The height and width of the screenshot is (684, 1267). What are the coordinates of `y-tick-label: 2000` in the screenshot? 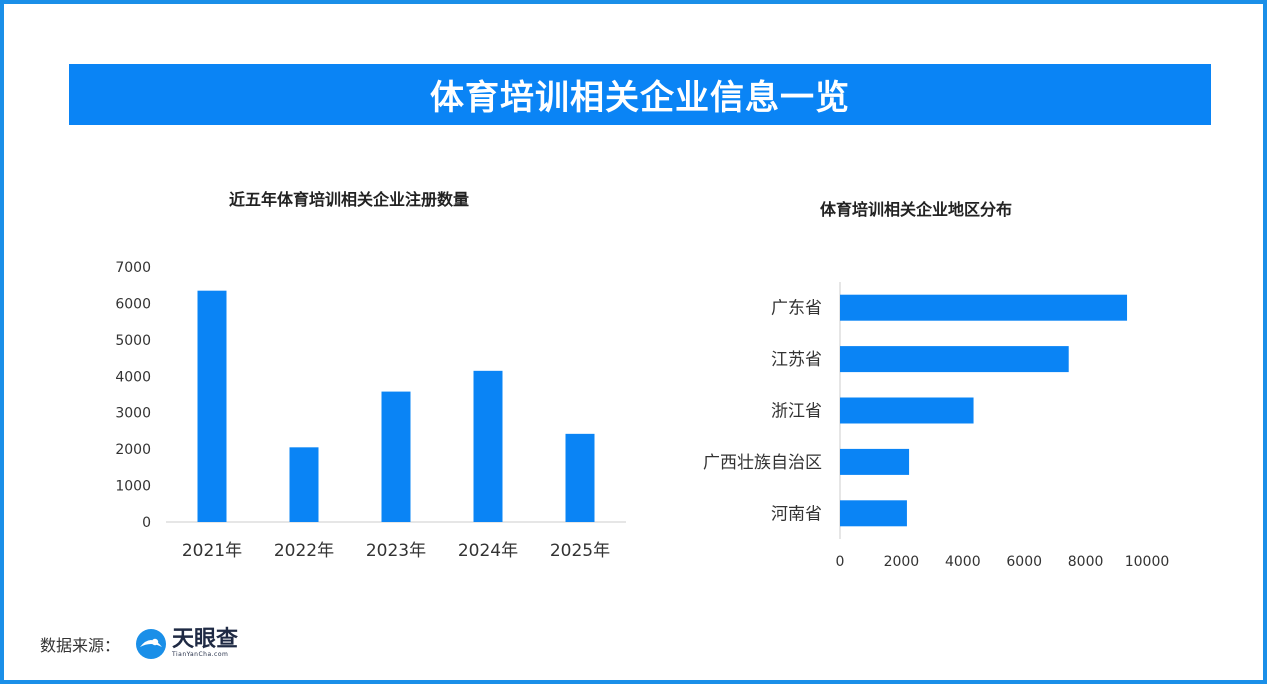 It's located at (133, 450).